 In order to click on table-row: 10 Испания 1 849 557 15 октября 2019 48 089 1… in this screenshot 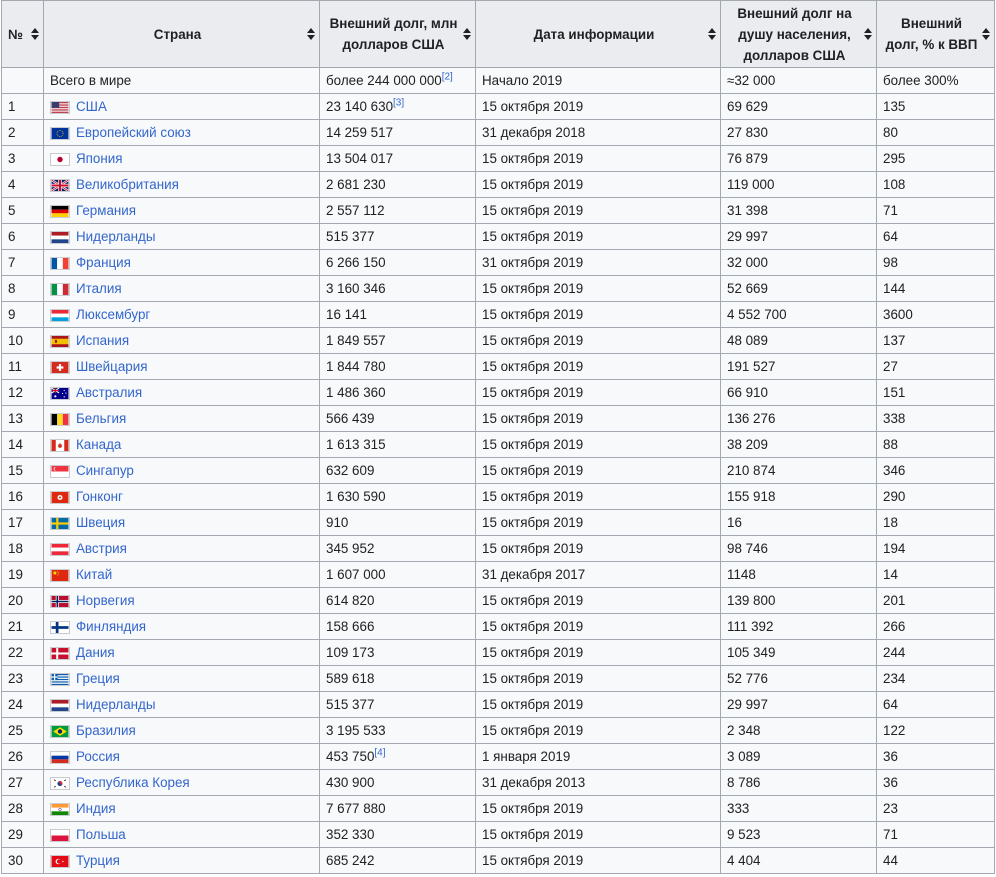, I will do `click(498, 340)`.